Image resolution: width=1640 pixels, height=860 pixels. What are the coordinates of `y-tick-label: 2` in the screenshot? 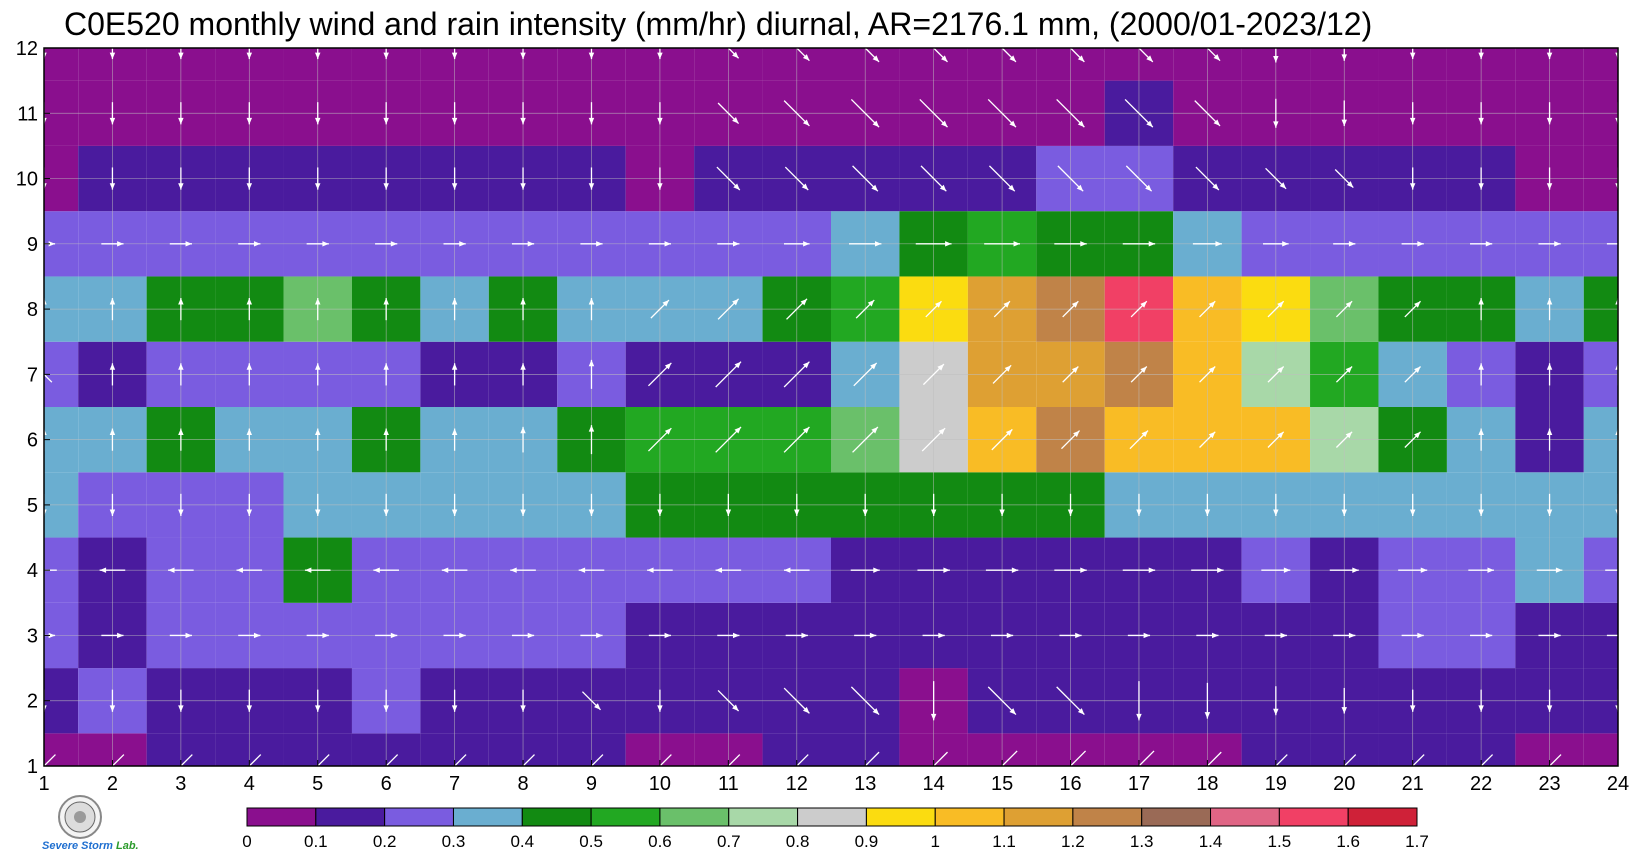 It's located at (32, 702).